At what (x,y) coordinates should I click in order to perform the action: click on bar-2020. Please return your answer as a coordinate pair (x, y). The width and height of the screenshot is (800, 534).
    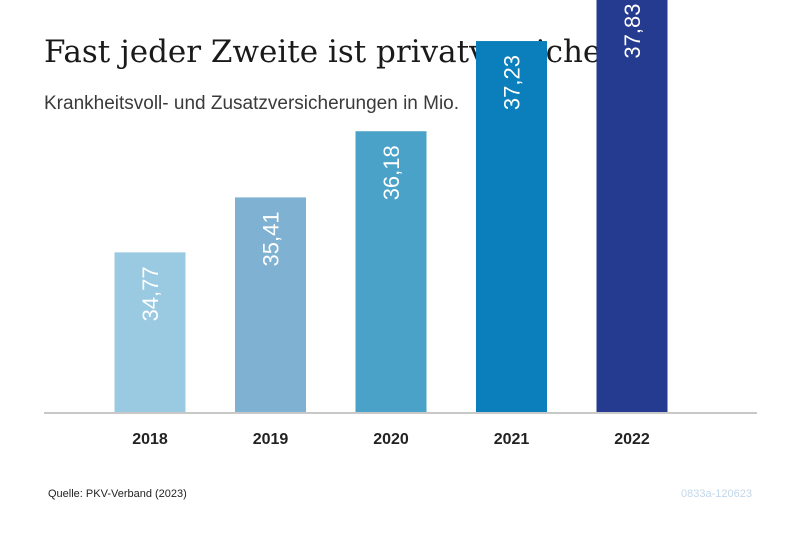
    Looking at the image, I should click on (391, 272).